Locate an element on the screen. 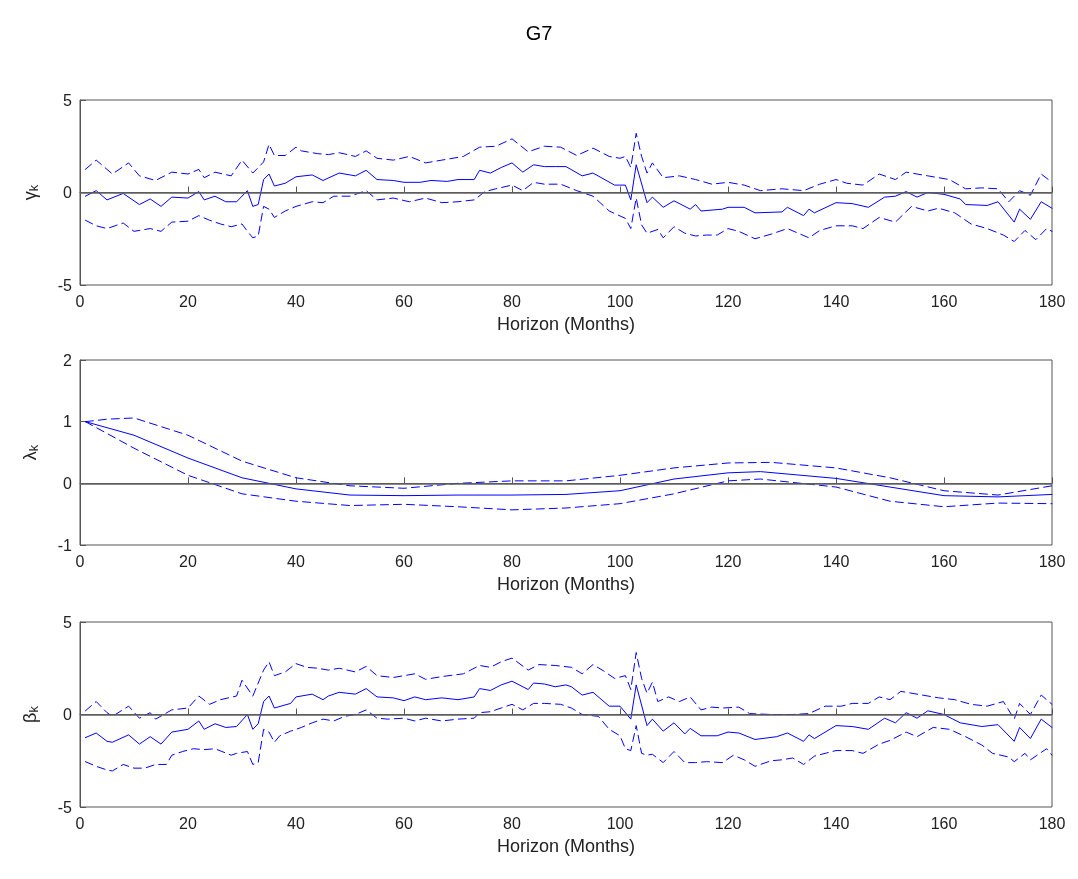 The height and width of the screenshot is (879, 1078). y-axis-title: γk is located at coordinates (30, 192).